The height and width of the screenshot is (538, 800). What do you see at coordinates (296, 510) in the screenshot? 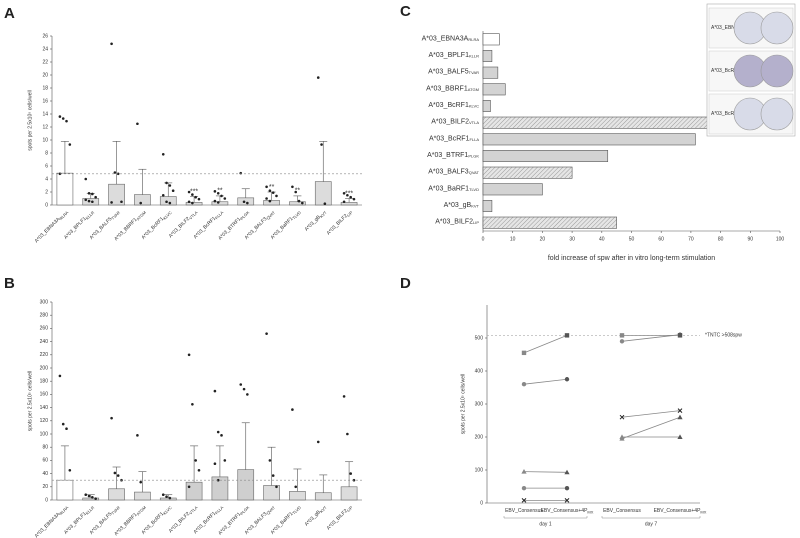
I see `label-subscript: TLVD` at bounding box center [296, 510].